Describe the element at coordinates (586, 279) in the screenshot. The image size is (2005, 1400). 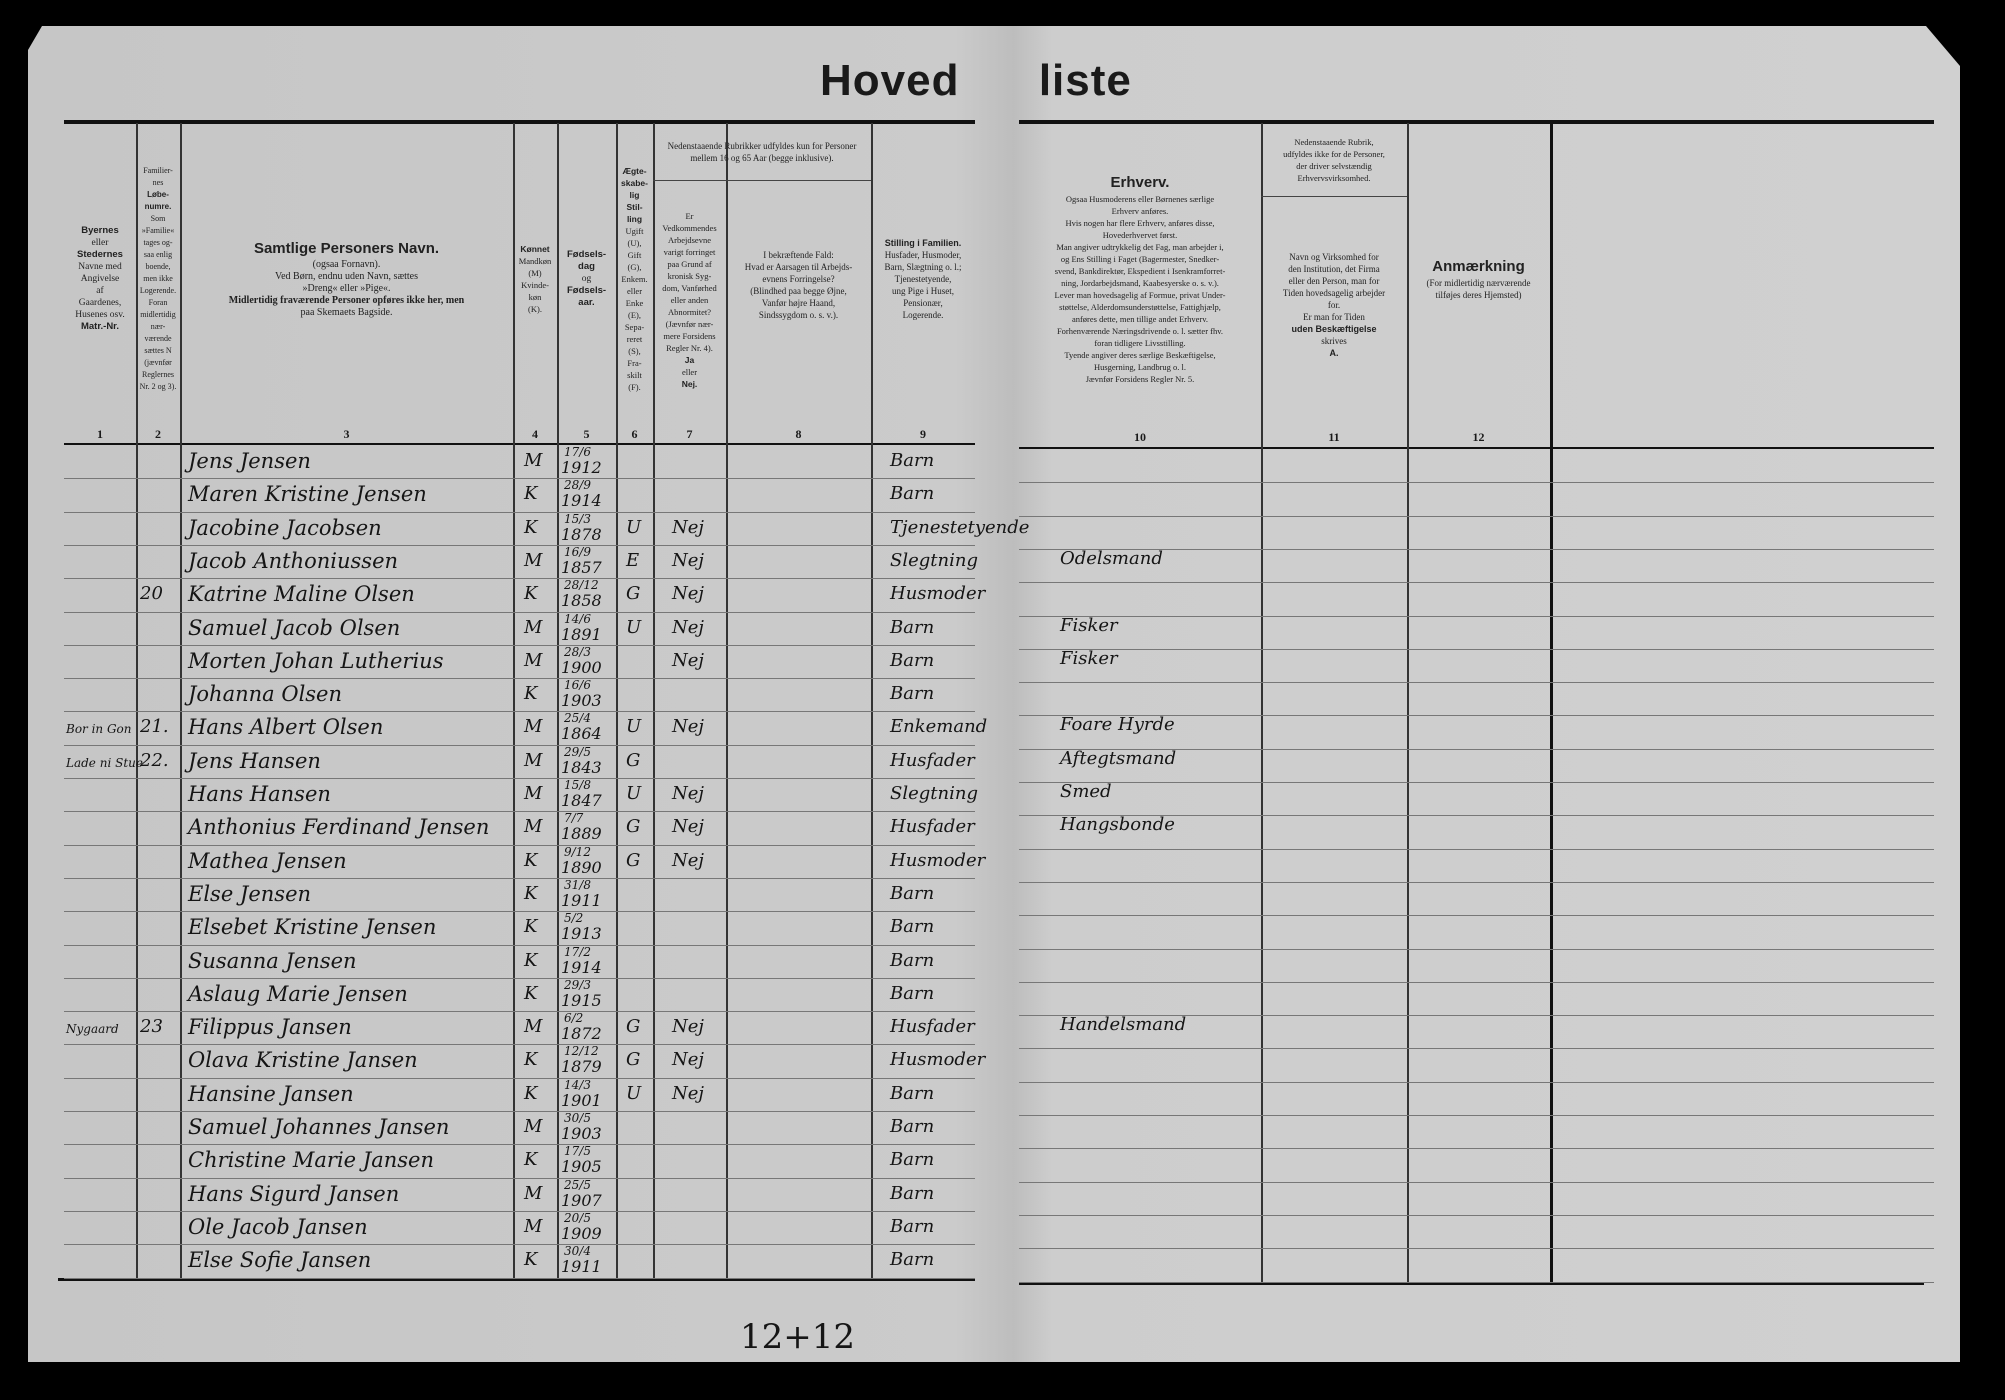
I see `header-text: og` at that location.